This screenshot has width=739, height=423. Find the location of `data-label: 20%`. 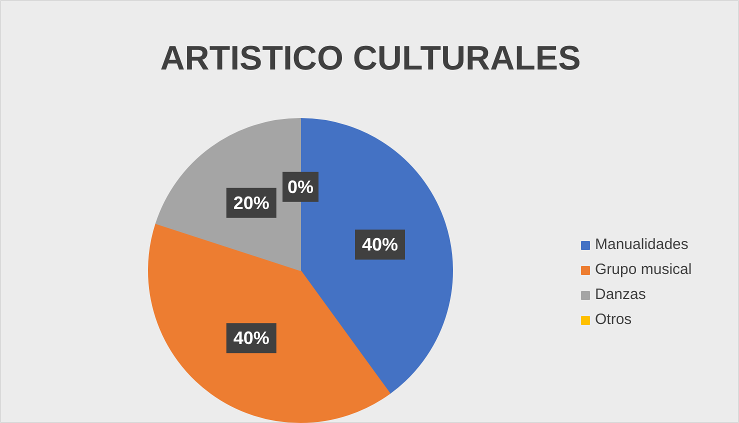

data-label: 20% is located at coordinates (251, 202).